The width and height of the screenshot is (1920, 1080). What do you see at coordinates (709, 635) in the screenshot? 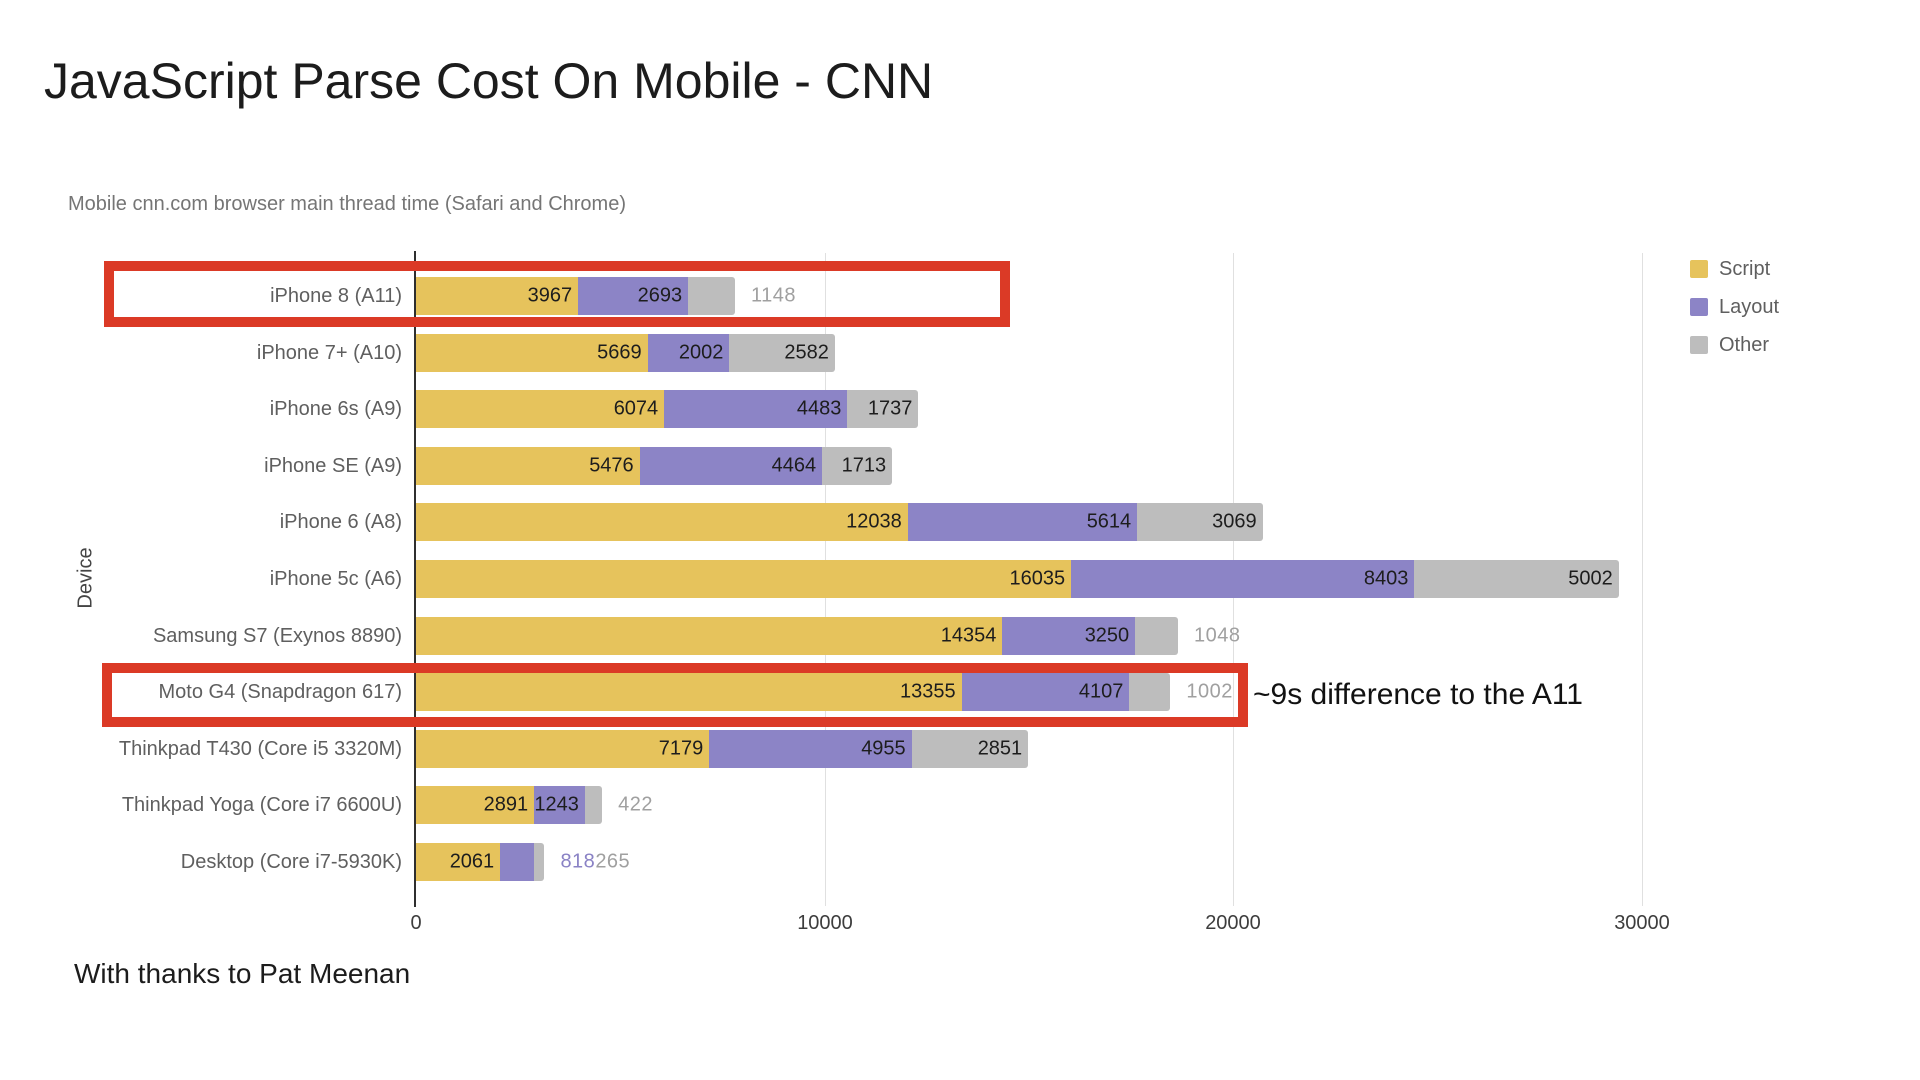
I see `bar-segment-script: 14354` at bounding box center [709, 635].